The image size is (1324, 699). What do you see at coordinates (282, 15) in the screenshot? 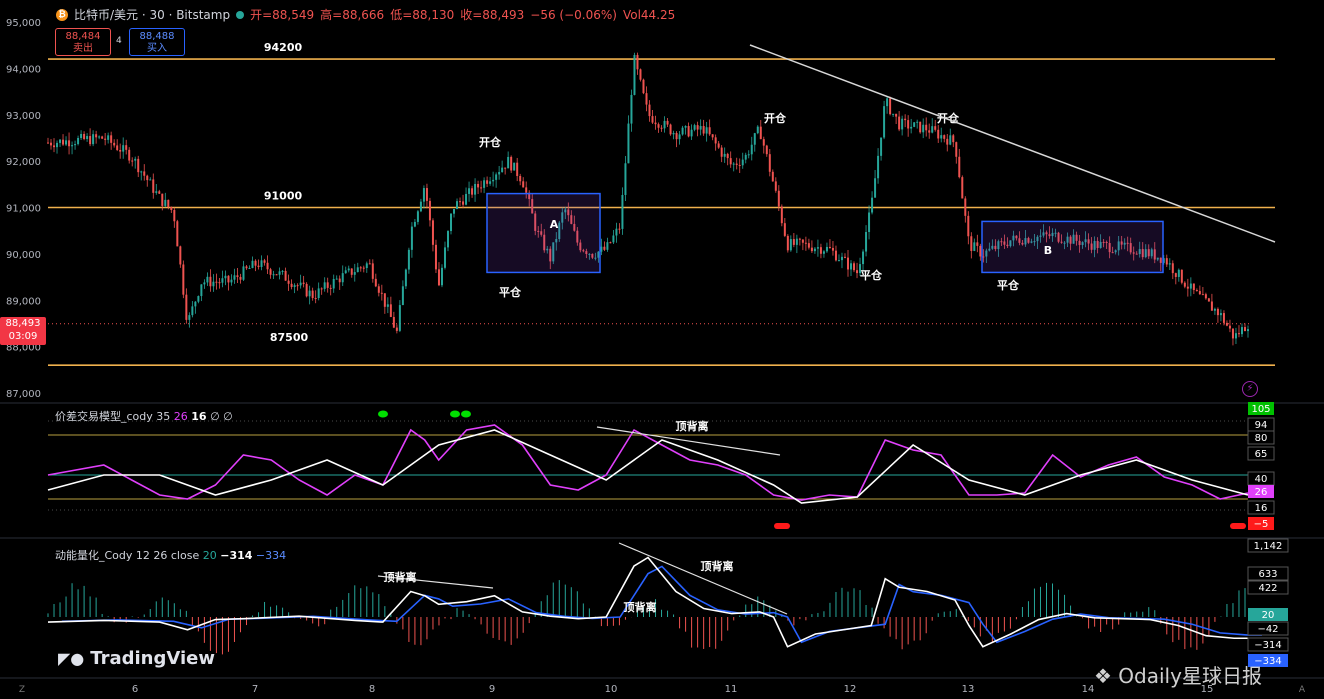
I see `open-value: 开=88,549` at bounding box center [282, 15].